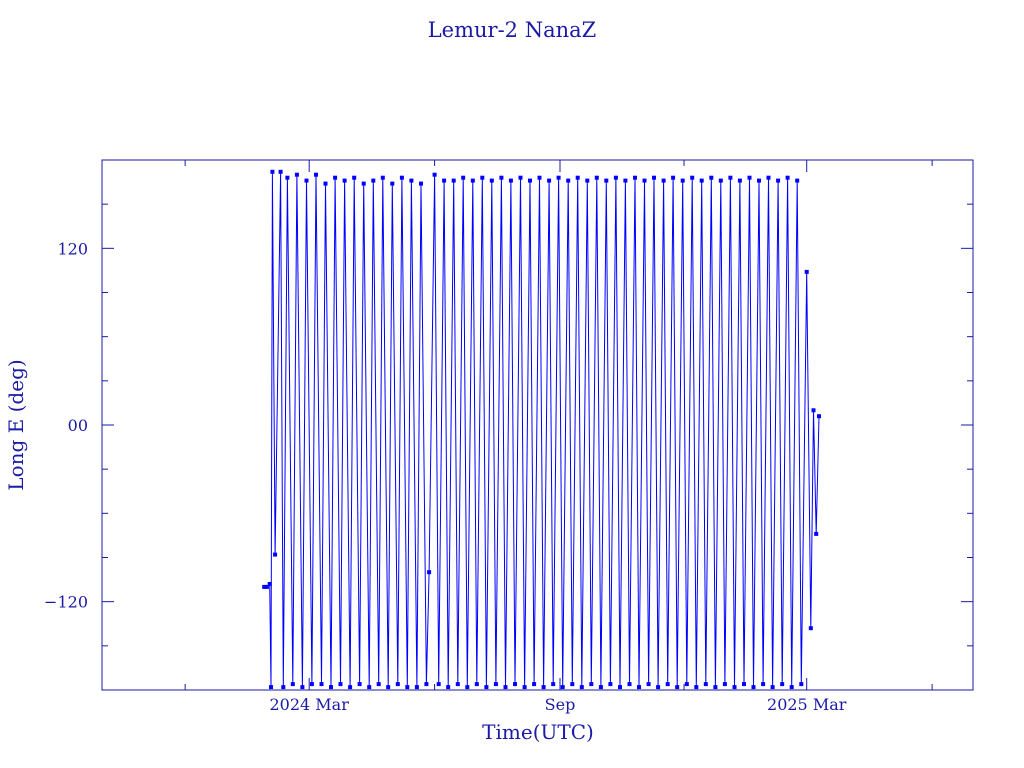 This screenshot has width=1024, height=768. I want to click on y-tick-label: 120, so click(72, 248).